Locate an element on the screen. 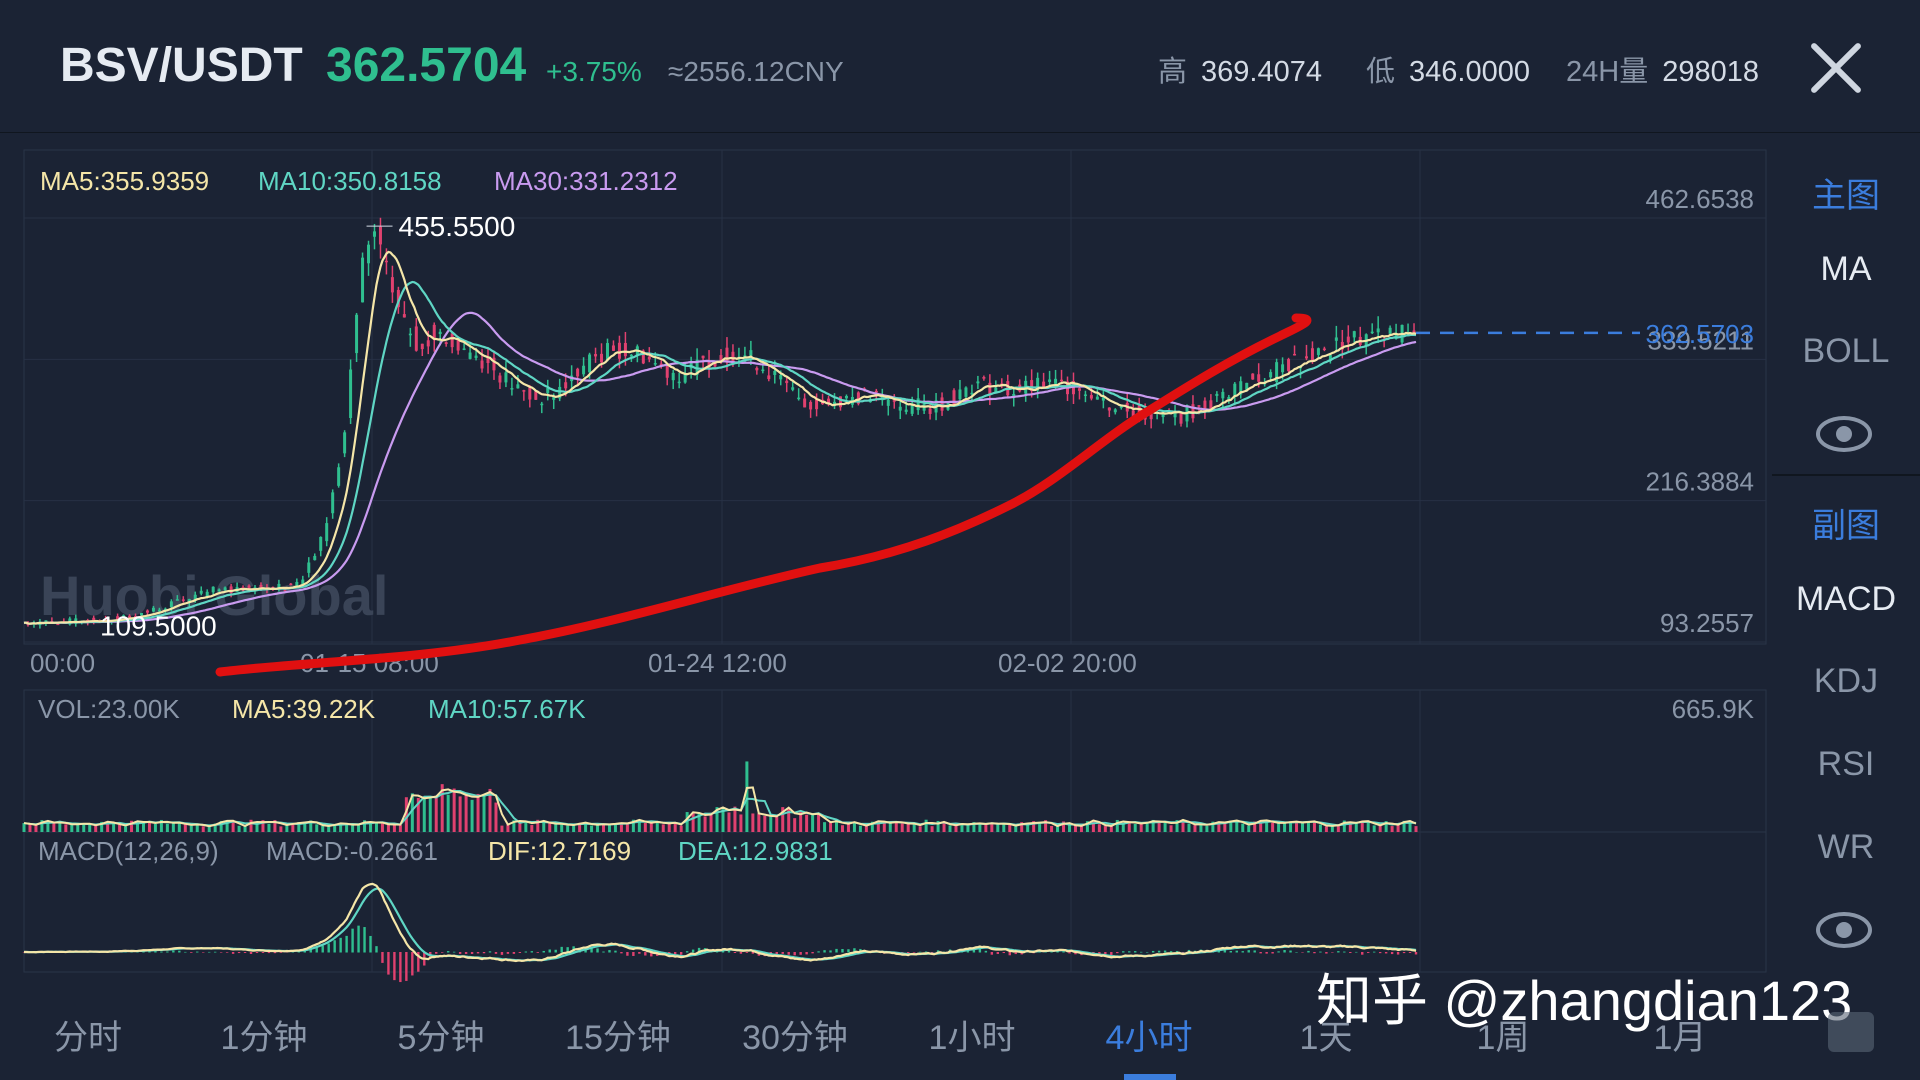 This screenshot has width=1920, height=1080. legend-label: MA5:355.9359 is located at coordinates (124, 181).